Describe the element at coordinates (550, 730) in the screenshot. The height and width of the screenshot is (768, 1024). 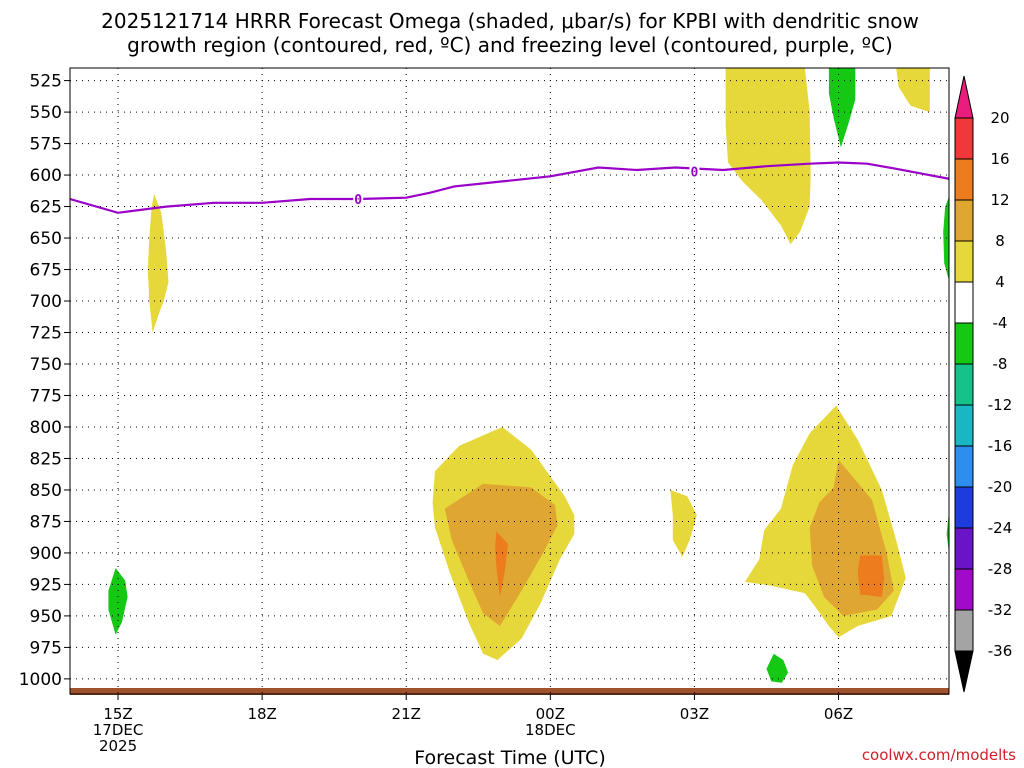
I see `x-tick-label: 18DEC` at that location.